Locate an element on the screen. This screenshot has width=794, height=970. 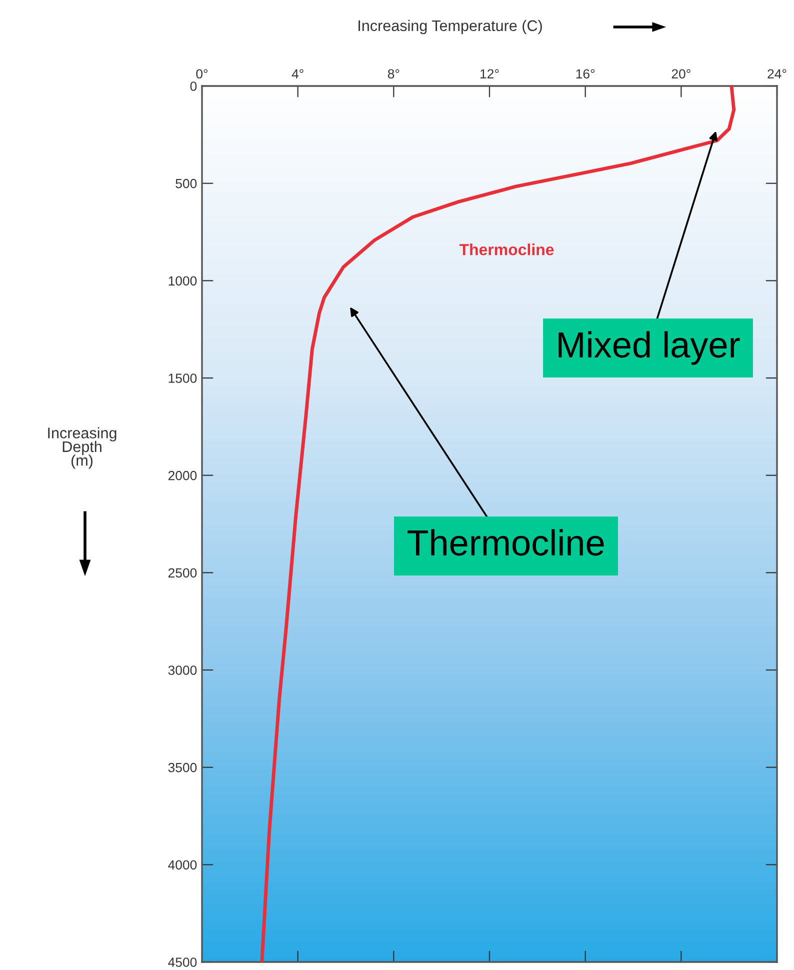
annotation: Mixed layer is located at coordinates (649, 348).